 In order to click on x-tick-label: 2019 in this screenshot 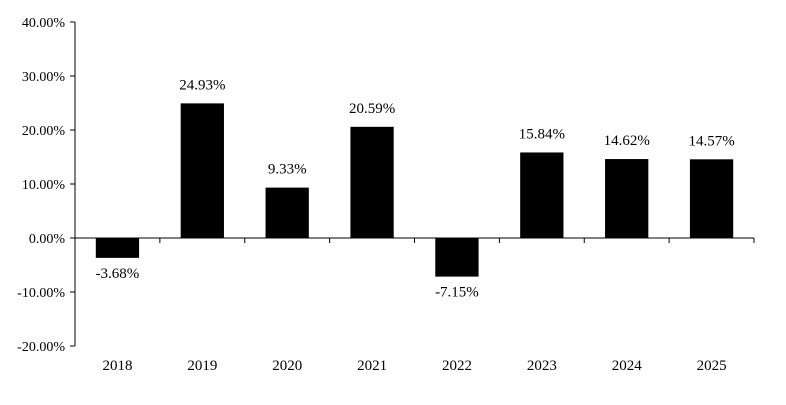, I will do `click(202, 366)`.